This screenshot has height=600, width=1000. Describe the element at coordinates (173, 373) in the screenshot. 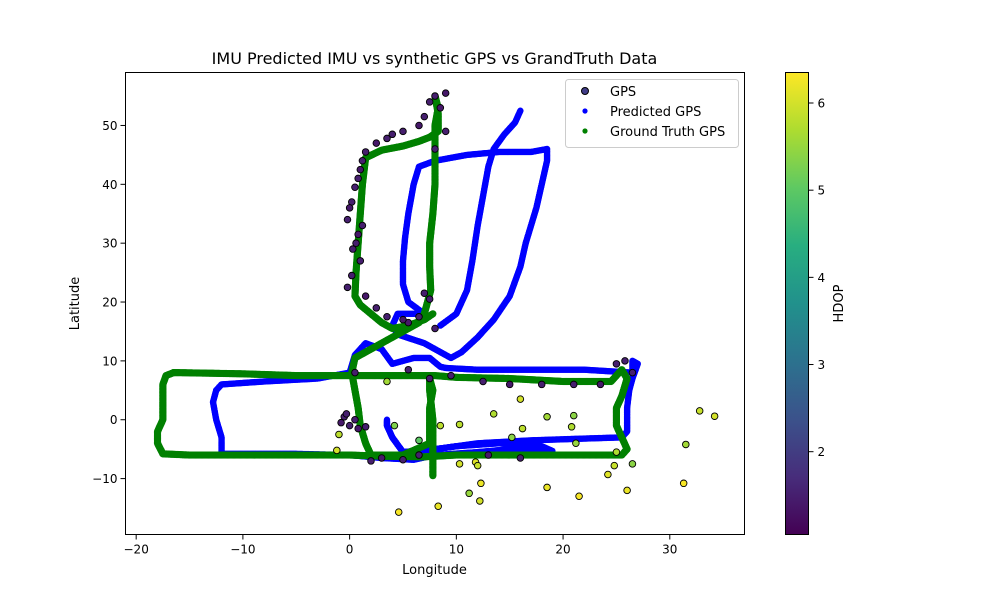

I see `ground-truth-gps-point` at that location.